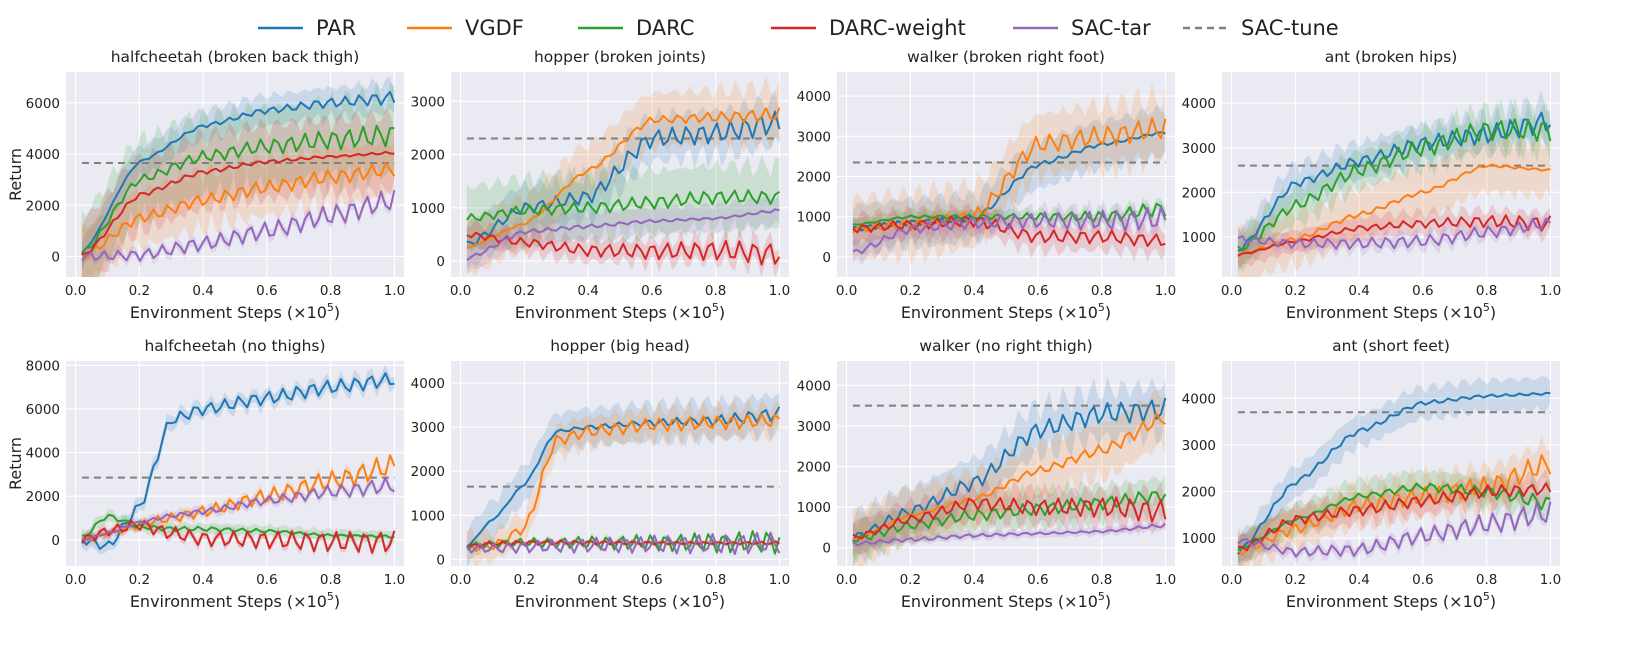 This screenshot has height=646, width=1643. What do you see at coordinates (620, 346) in the screenshot?
I see `subplot-title: hopper (big head)` at bounding box center [620, 346].